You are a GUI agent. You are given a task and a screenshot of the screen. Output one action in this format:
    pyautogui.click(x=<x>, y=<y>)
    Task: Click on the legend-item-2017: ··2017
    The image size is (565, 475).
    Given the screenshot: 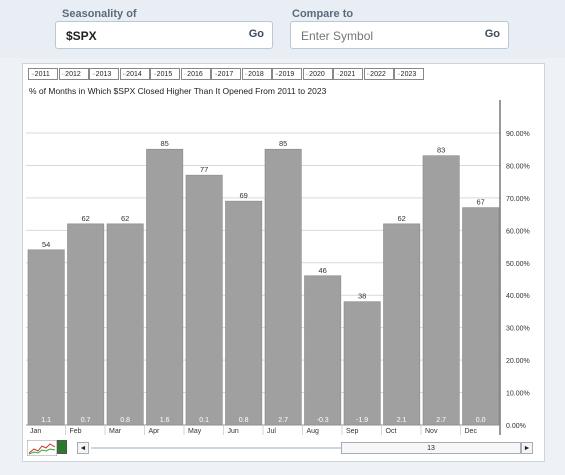 What is the action you would take?
    pyautogui.click(x=226, y=74)
    